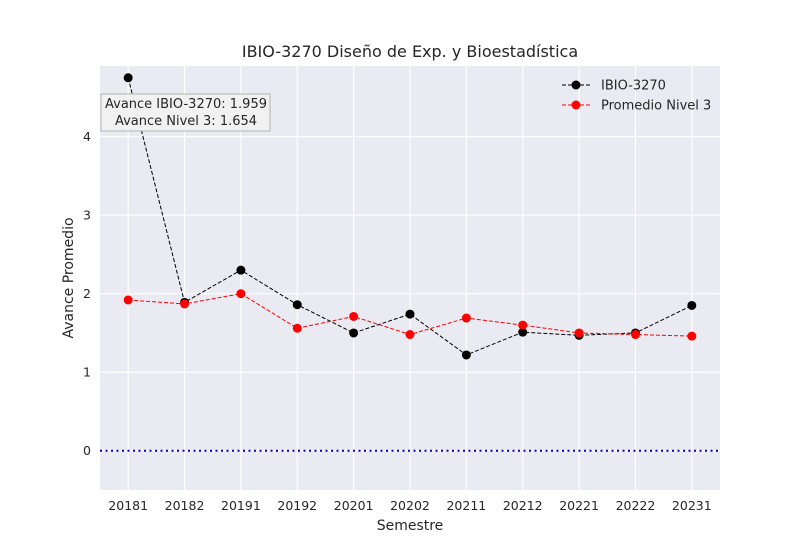  I want to click on y-tick-label: 0, so click(87, 450).